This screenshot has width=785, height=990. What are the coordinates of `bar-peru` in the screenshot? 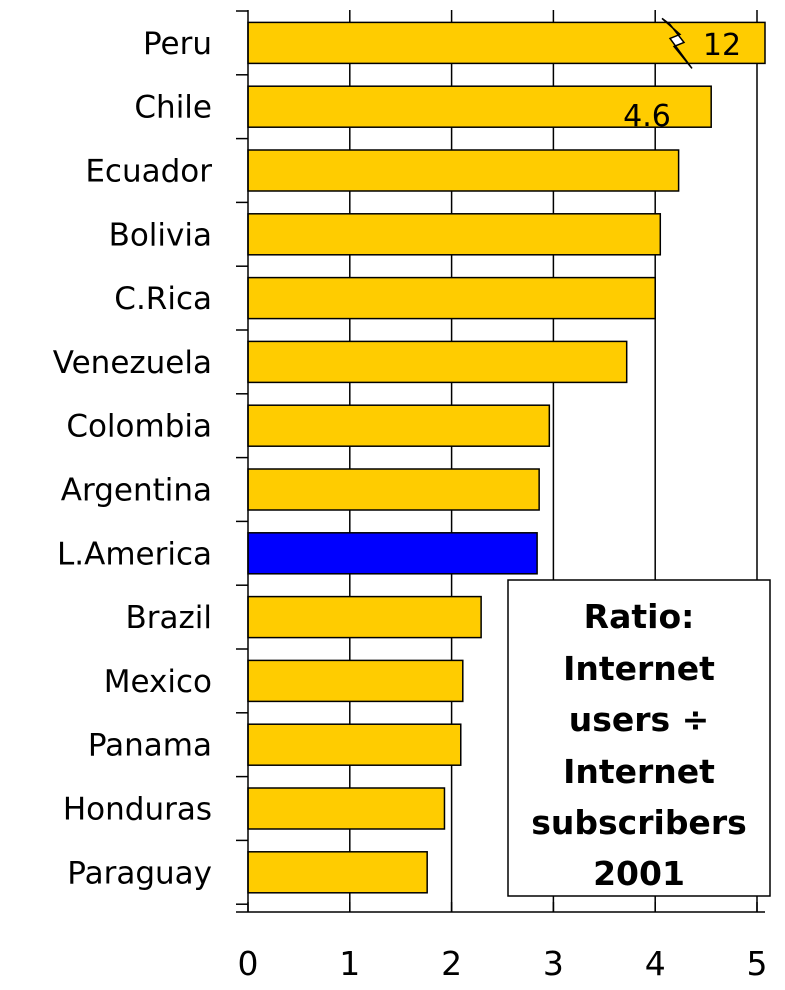 It's located at (506, 43).